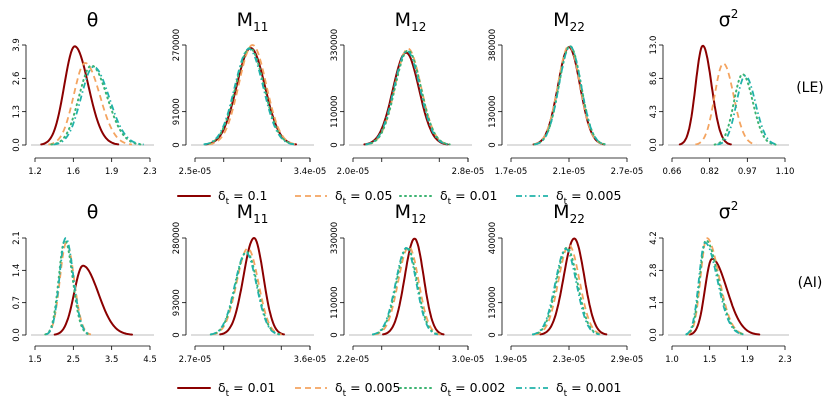 Image resolution: width=830 pixels, height=409 pixels. Describe the element at coordinates (17, 238) in the screenshot. I see `y-tick-label: 2.1` at that location.